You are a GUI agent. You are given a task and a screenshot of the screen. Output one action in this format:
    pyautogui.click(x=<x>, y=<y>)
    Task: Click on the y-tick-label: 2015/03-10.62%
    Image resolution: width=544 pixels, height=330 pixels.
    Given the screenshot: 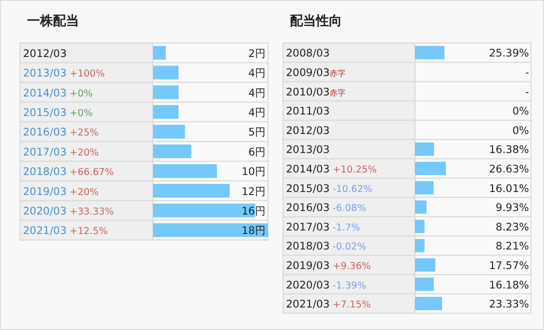 What is the action you would take?
    pyautogui.click(x=329, y=188)
    